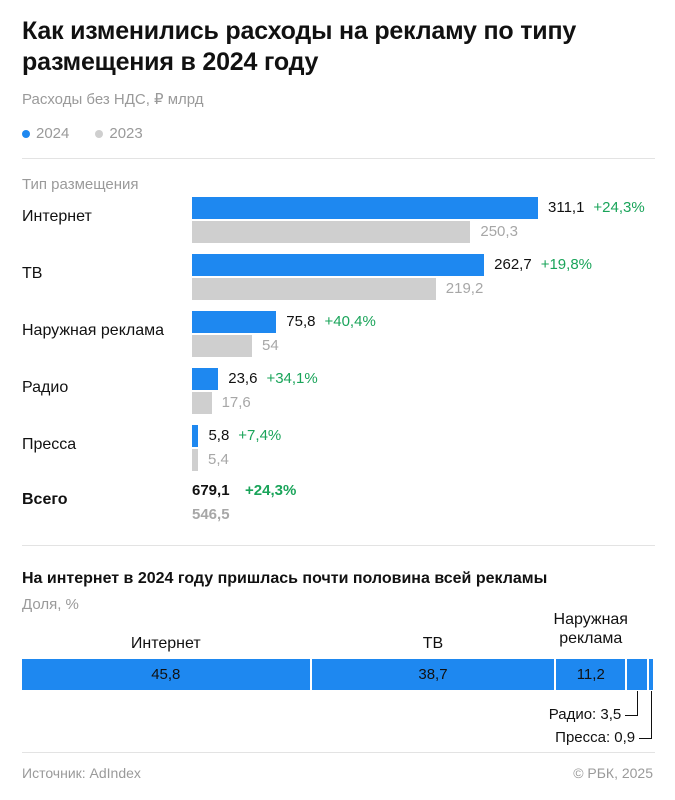  Describe the element at coordinates (464, 288) in the screenshot. I see `value-label-2023-тв: 219,2` at that location.